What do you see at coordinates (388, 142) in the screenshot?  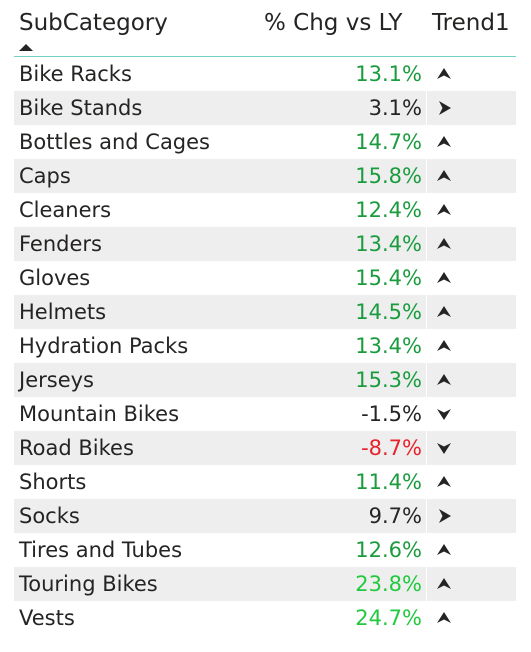 I see `pct-chg-cell: 14.7%` at bounding box center [388, 142].